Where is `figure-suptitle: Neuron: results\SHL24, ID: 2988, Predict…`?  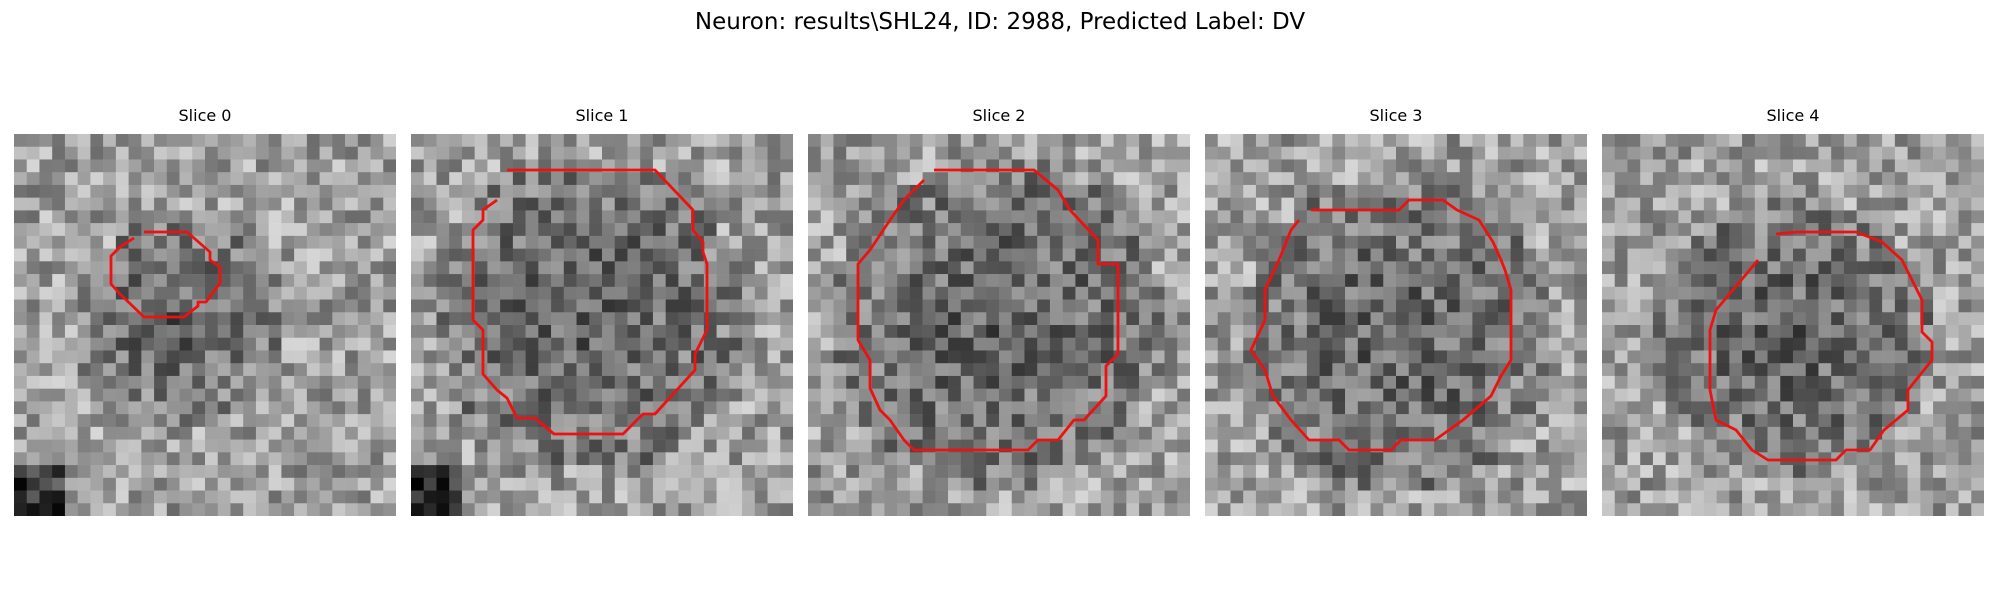 figure-suptitle: Neuron: results\SHL24, ID: 2988, Predict… is located at coordinates (1000, 22).